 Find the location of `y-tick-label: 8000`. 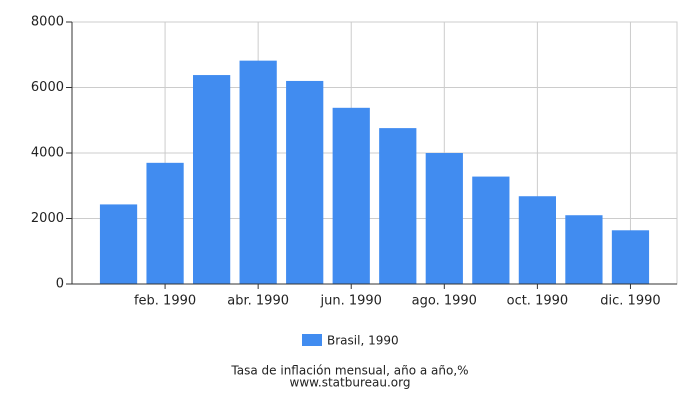

y-tick-label: 8000 is located at coordinates (47, 22).